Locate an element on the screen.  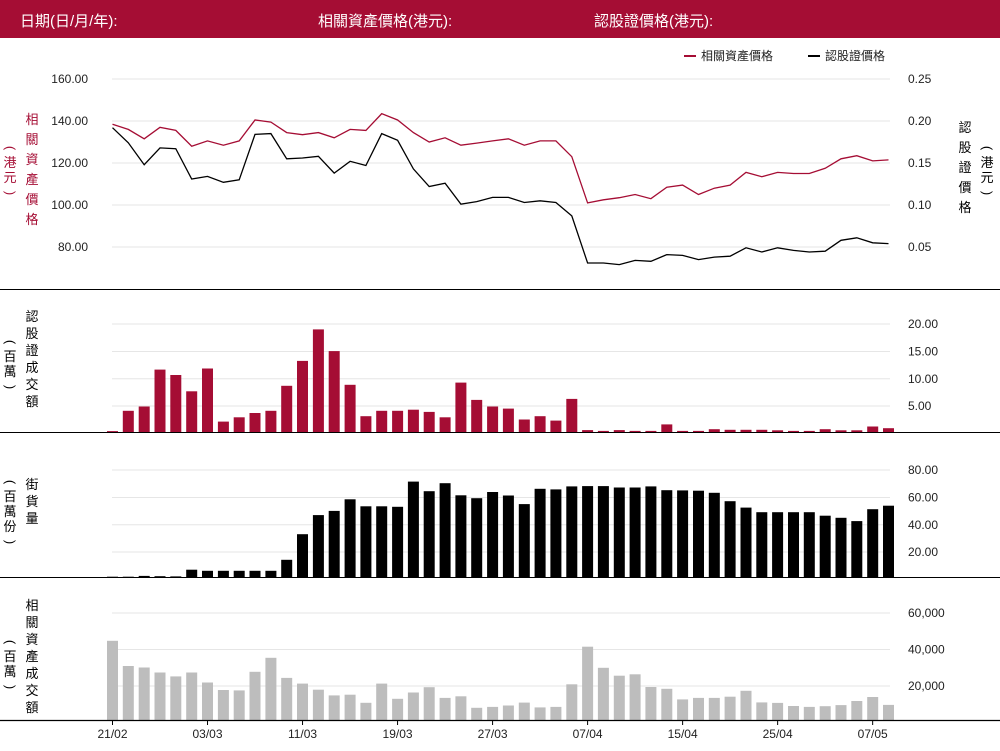
x-axis-tick-label: 11/03 is located at coordinates (302, 734).